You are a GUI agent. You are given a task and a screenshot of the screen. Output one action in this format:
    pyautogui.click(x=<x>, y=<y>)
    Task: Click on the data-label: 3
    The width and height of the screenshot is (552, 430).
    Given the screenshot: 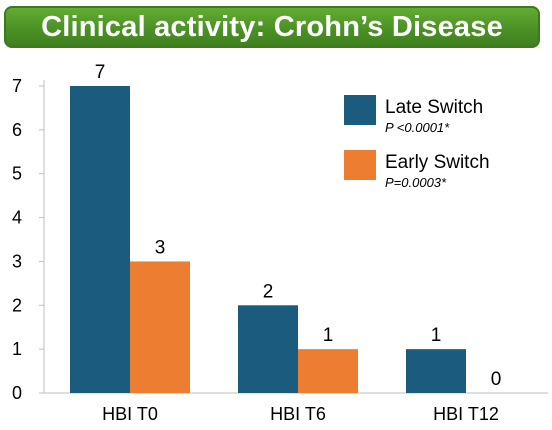 What is the action you would take?
    pyautogui.click(x=160, y=247)
    